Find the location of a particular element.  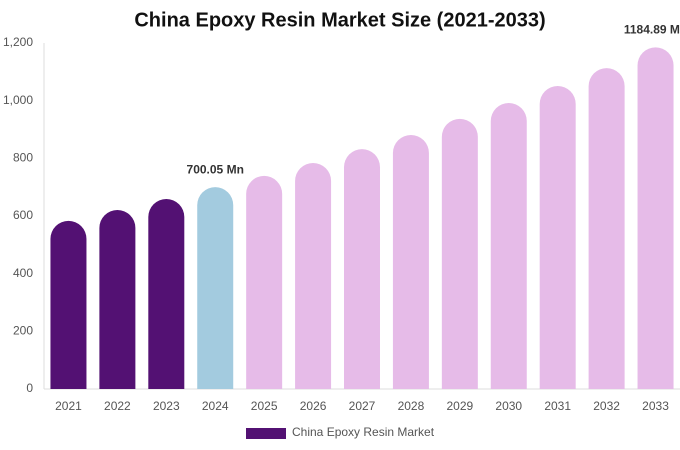

y-tick-label: 1,200 is located at coordinates (18, 42).